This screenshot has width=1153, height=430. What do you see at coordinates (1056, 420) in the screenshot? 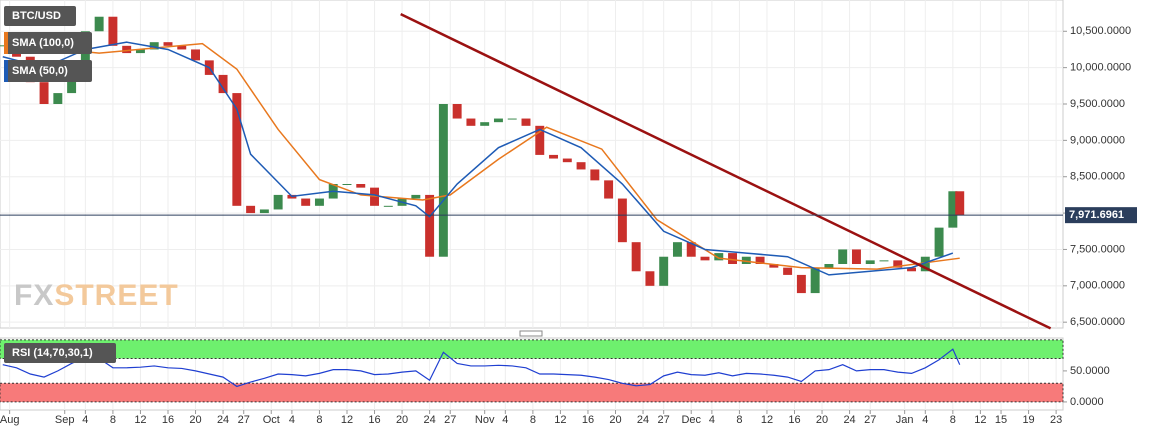
I see `x-tick-label: 23` at bounding box center [1056, 420].